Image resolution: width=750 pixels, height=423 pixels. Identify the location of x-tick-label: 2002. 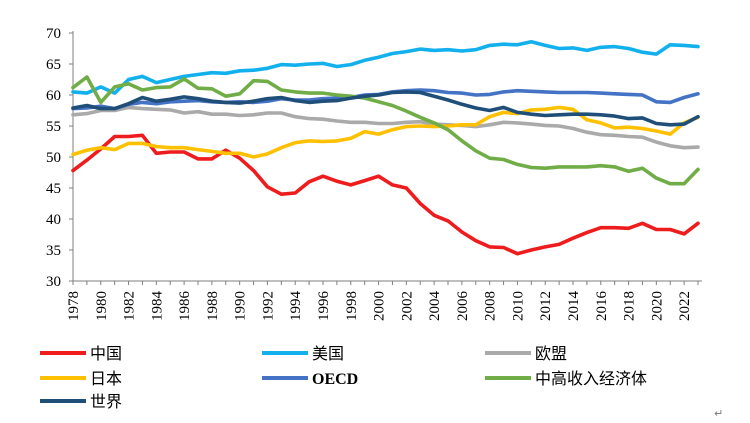
(407, 306).